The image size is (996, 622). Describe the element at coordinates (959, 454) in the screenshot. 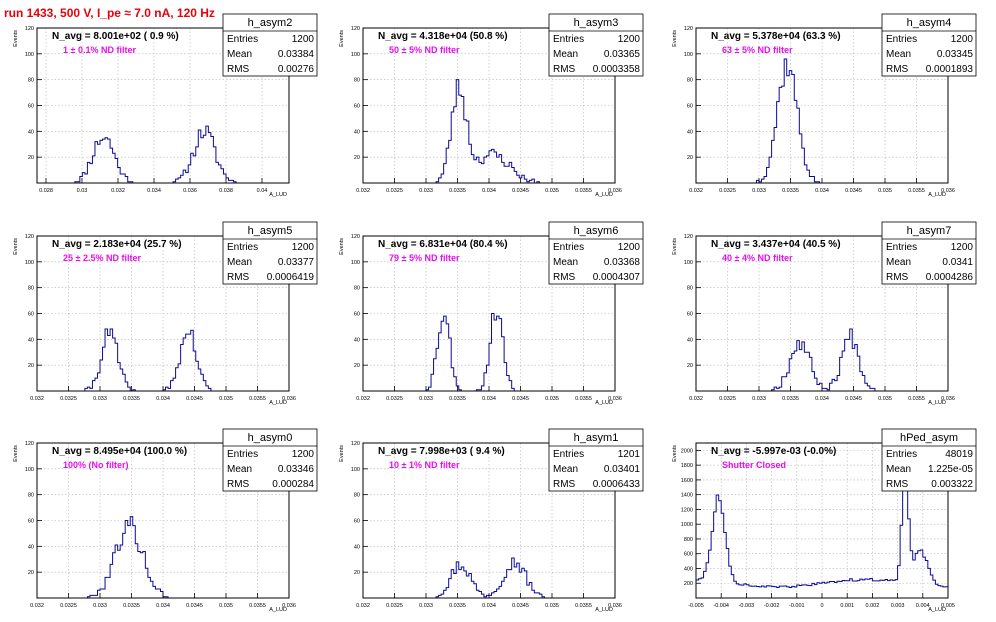

I see `stat-value: 48019` at that location.